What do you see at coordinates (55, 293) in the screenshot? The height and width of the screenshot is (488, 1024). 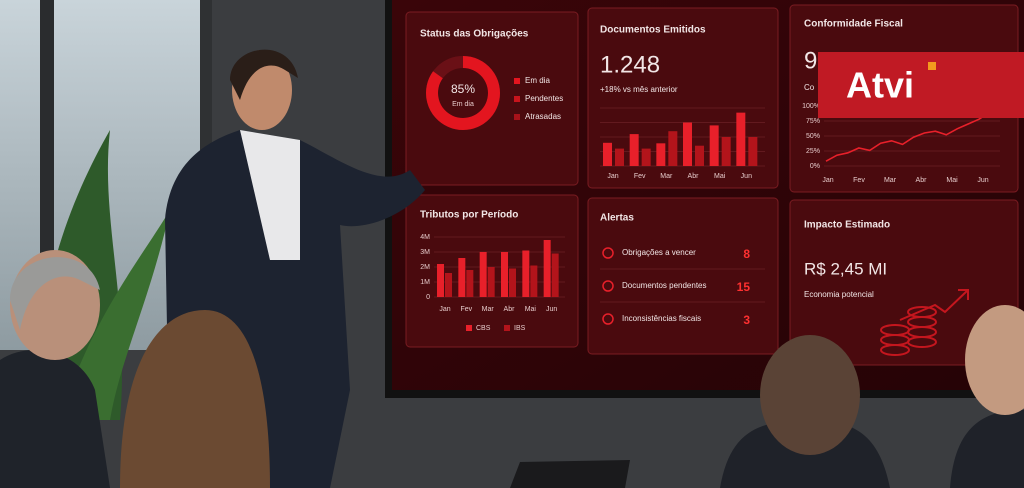 I see `audience-left-hair` at bounding box center [55, 293].